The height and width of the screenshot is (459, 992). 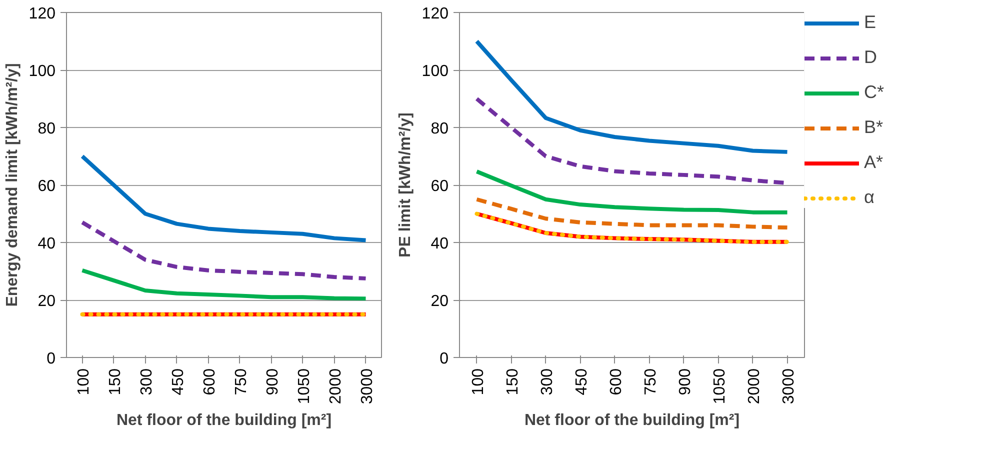 I want to click on legend-label: D, so click(x=871, y=57).